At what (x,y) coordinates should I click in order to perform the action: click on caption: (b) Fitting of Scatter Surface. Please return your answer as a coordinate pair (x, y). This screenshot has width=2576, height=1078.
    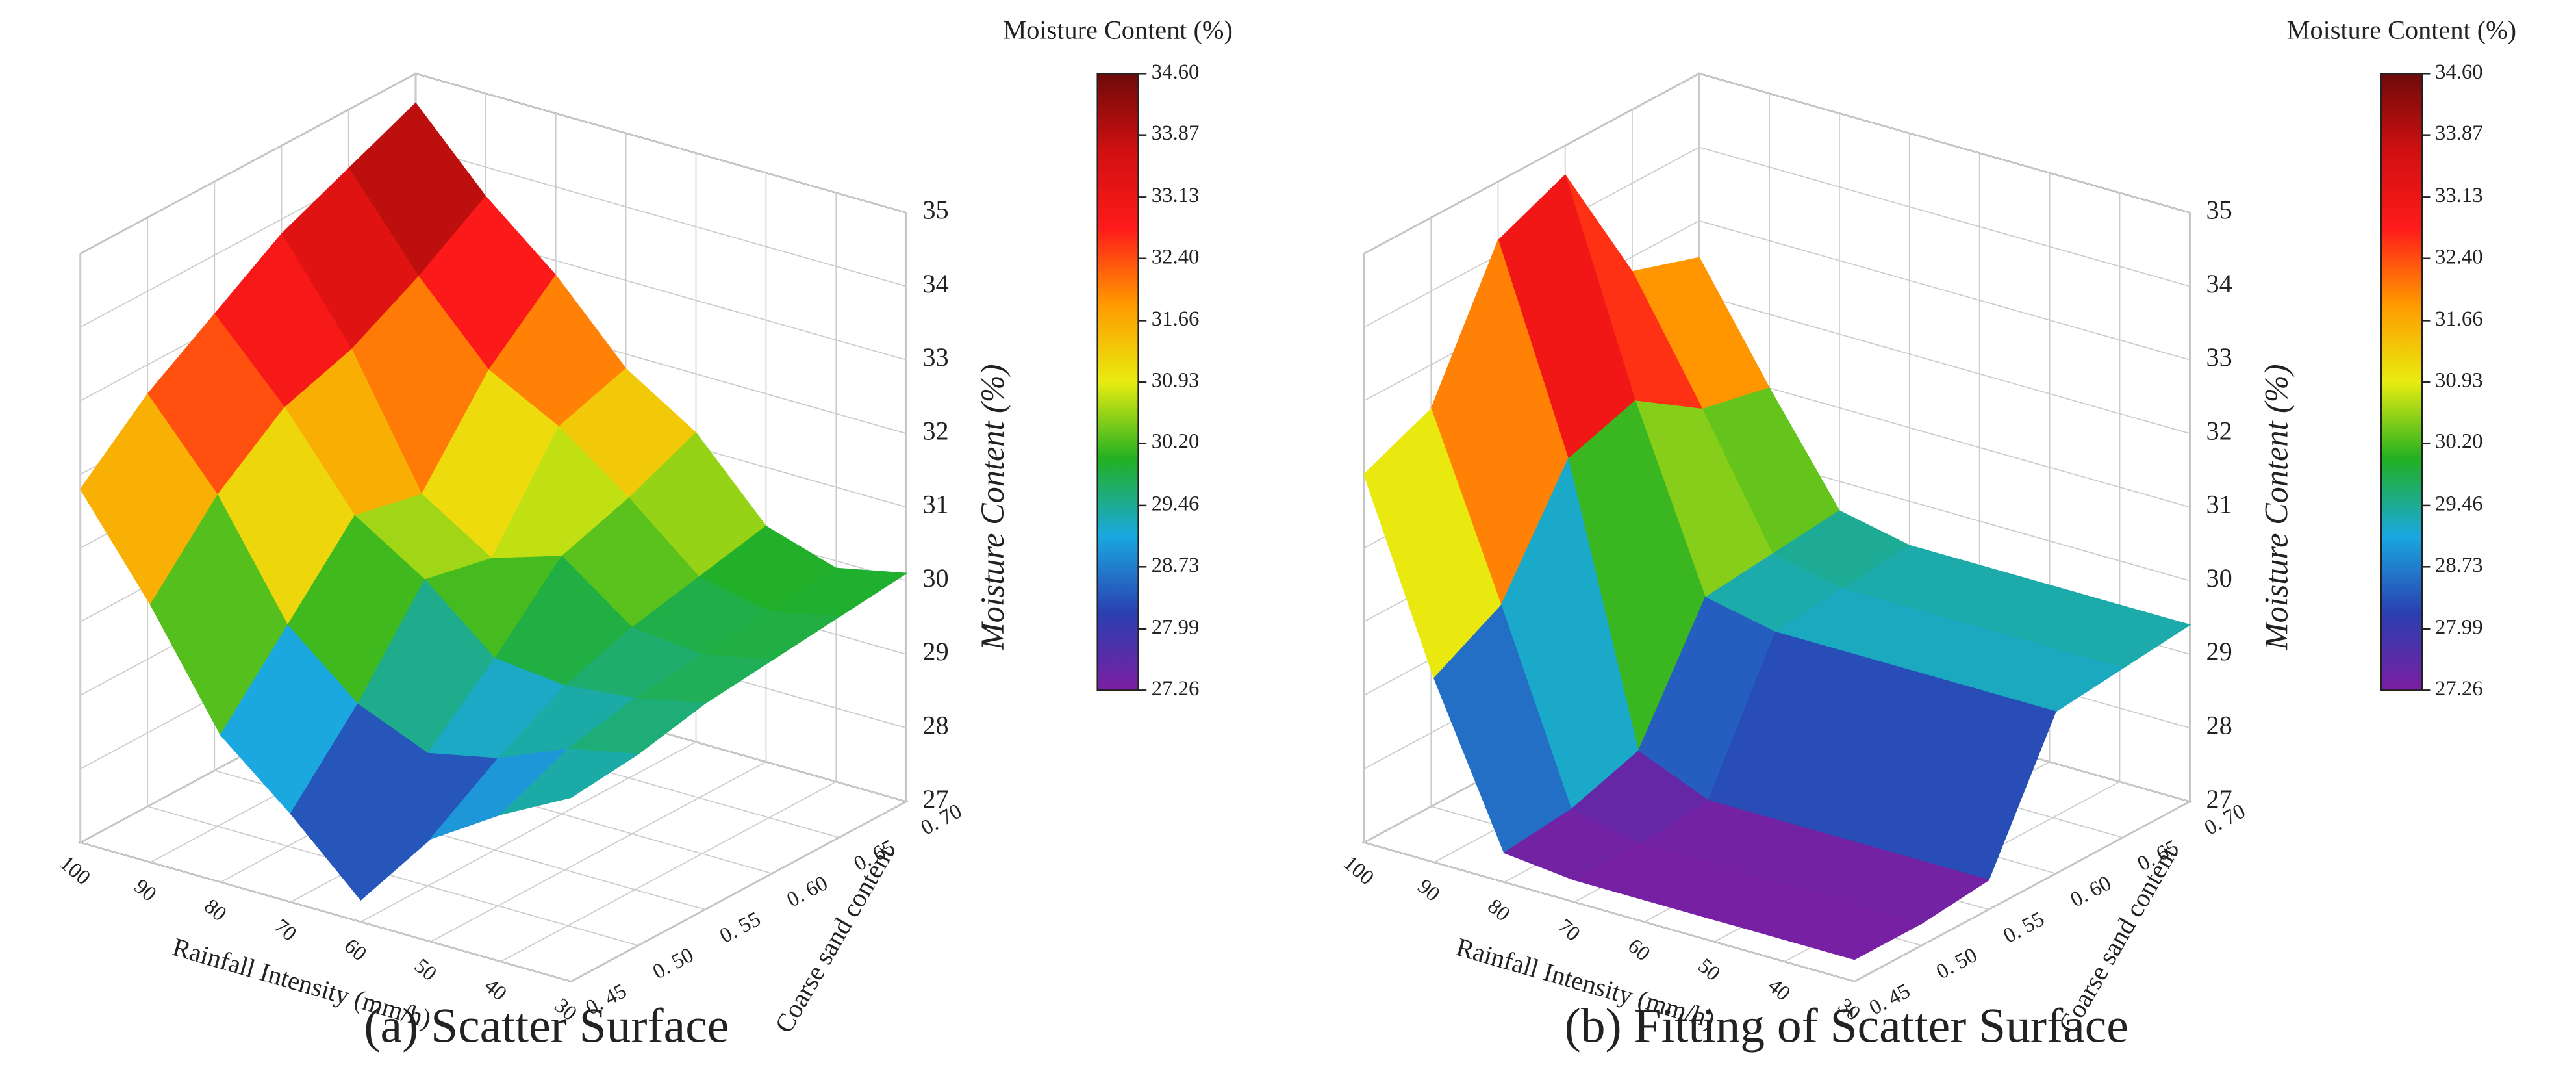
    Looking at the image, I should click on (1846, 1026).